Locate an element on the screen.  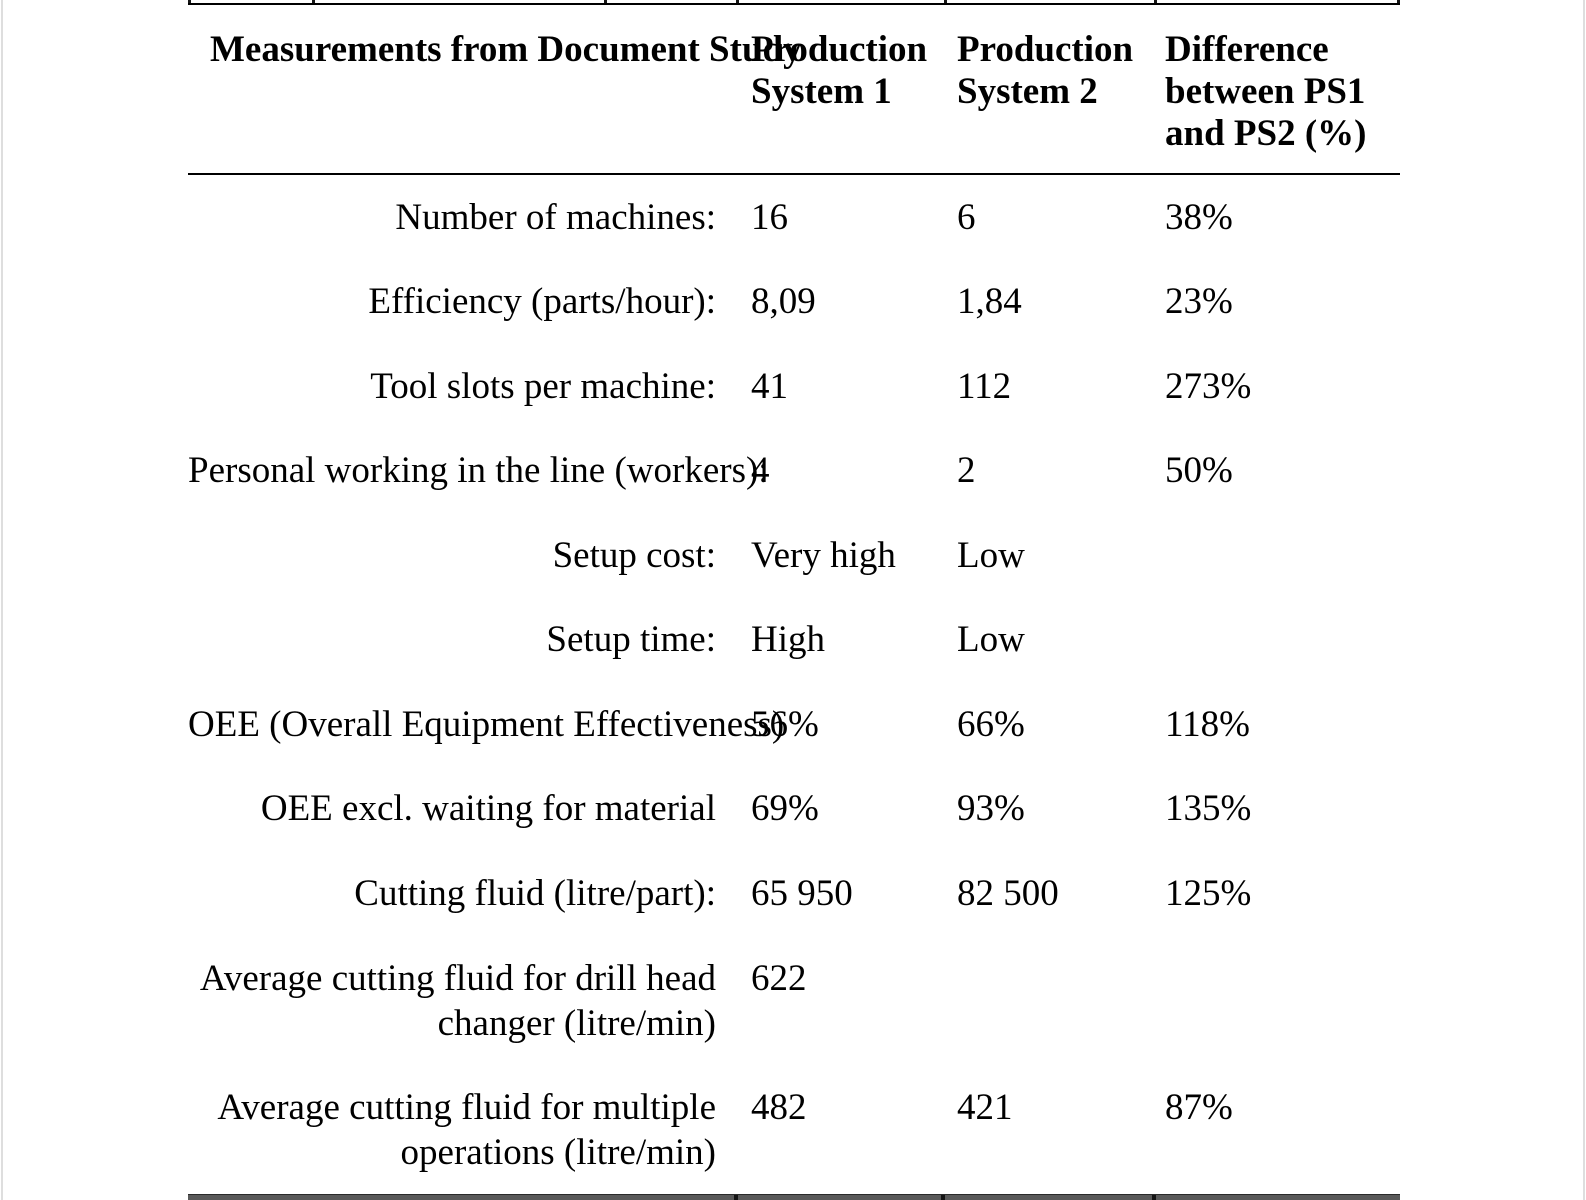
header-line: System 1 is located at coordinates (821, 91).